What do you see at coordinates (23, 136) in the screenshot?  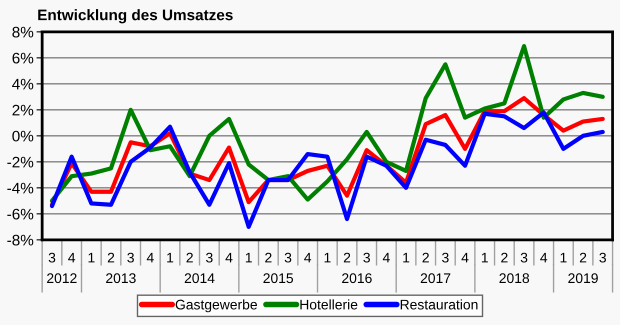 I see `y-tick-label: 0%` at bounding box center [23, 136].